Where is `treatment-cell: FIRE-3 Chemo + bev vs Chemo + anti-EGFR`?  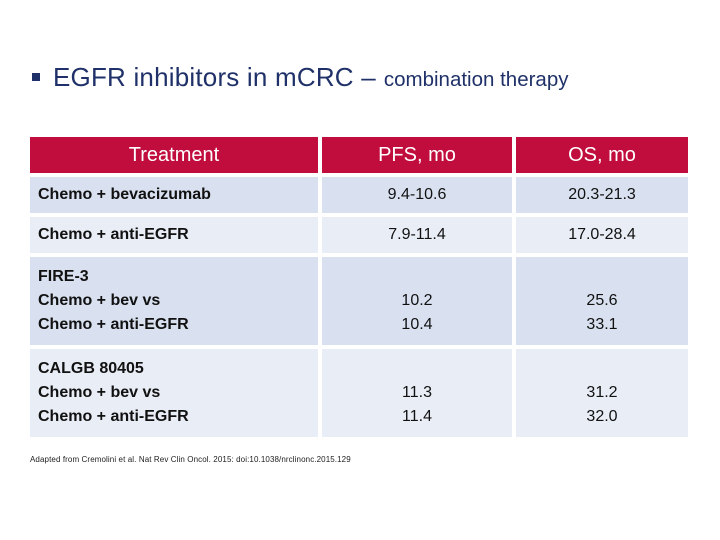 treatment-cell: FIRE-3 Chemo + bev vs Chemo + anti-EGFR is located at coordinates (174, 301).